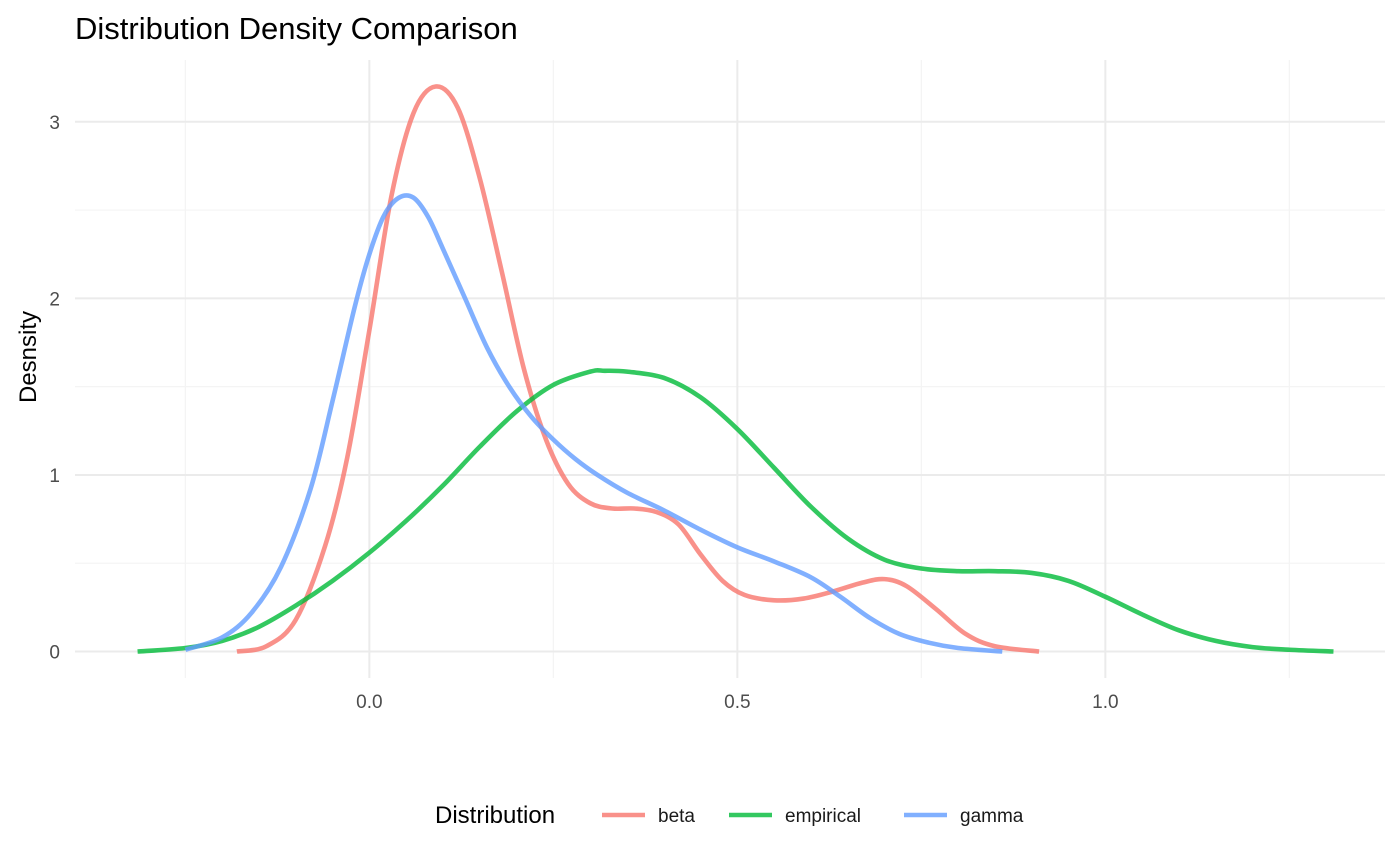 The image size is (1400, 866). I want to click on x-tick-label: 1.0, so click(1105, 702).